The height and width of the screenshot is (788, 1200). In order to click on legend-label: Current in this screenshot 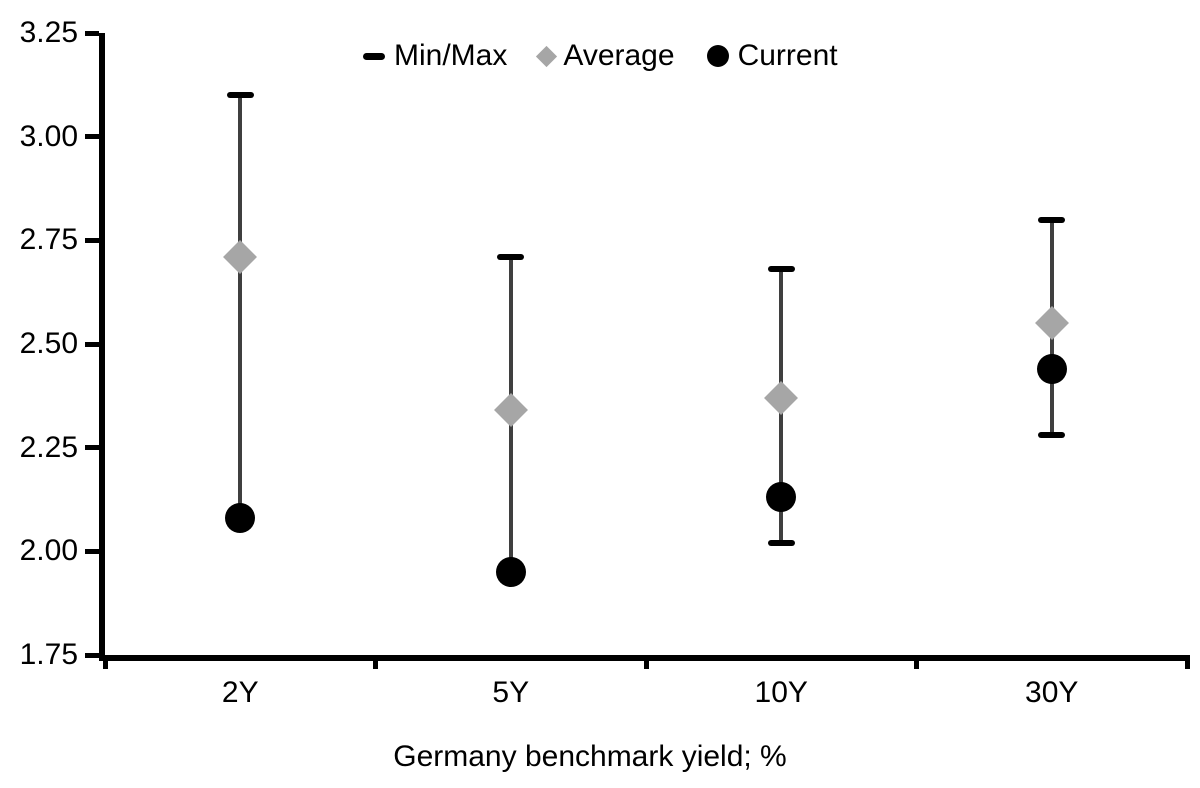, I will do `click(787, 55)`.